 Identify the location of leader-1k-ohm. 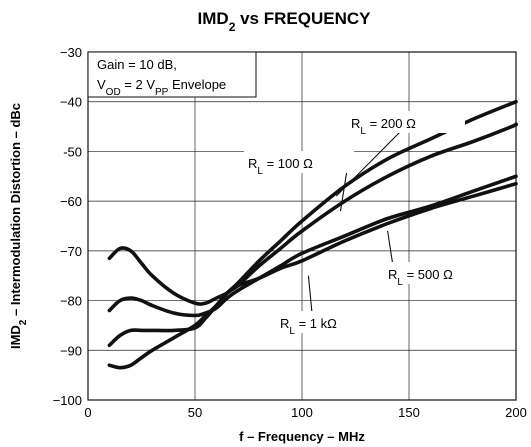
(310, 294).